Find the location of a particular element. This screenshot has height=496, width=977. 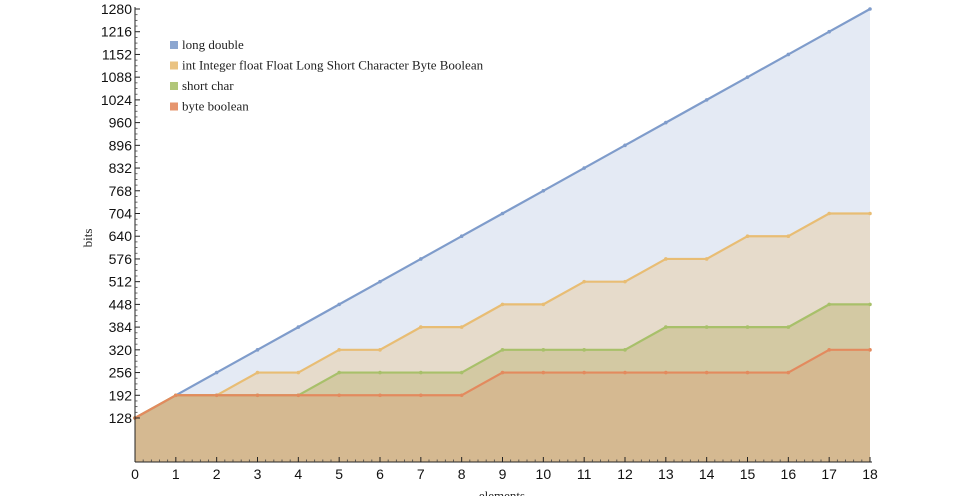

data-point-s2-x8 is located at coordinates (461, 372).